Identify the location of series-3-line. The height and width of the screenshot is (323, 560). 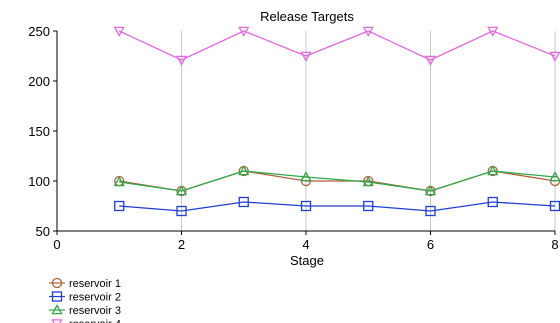
(337, 181).